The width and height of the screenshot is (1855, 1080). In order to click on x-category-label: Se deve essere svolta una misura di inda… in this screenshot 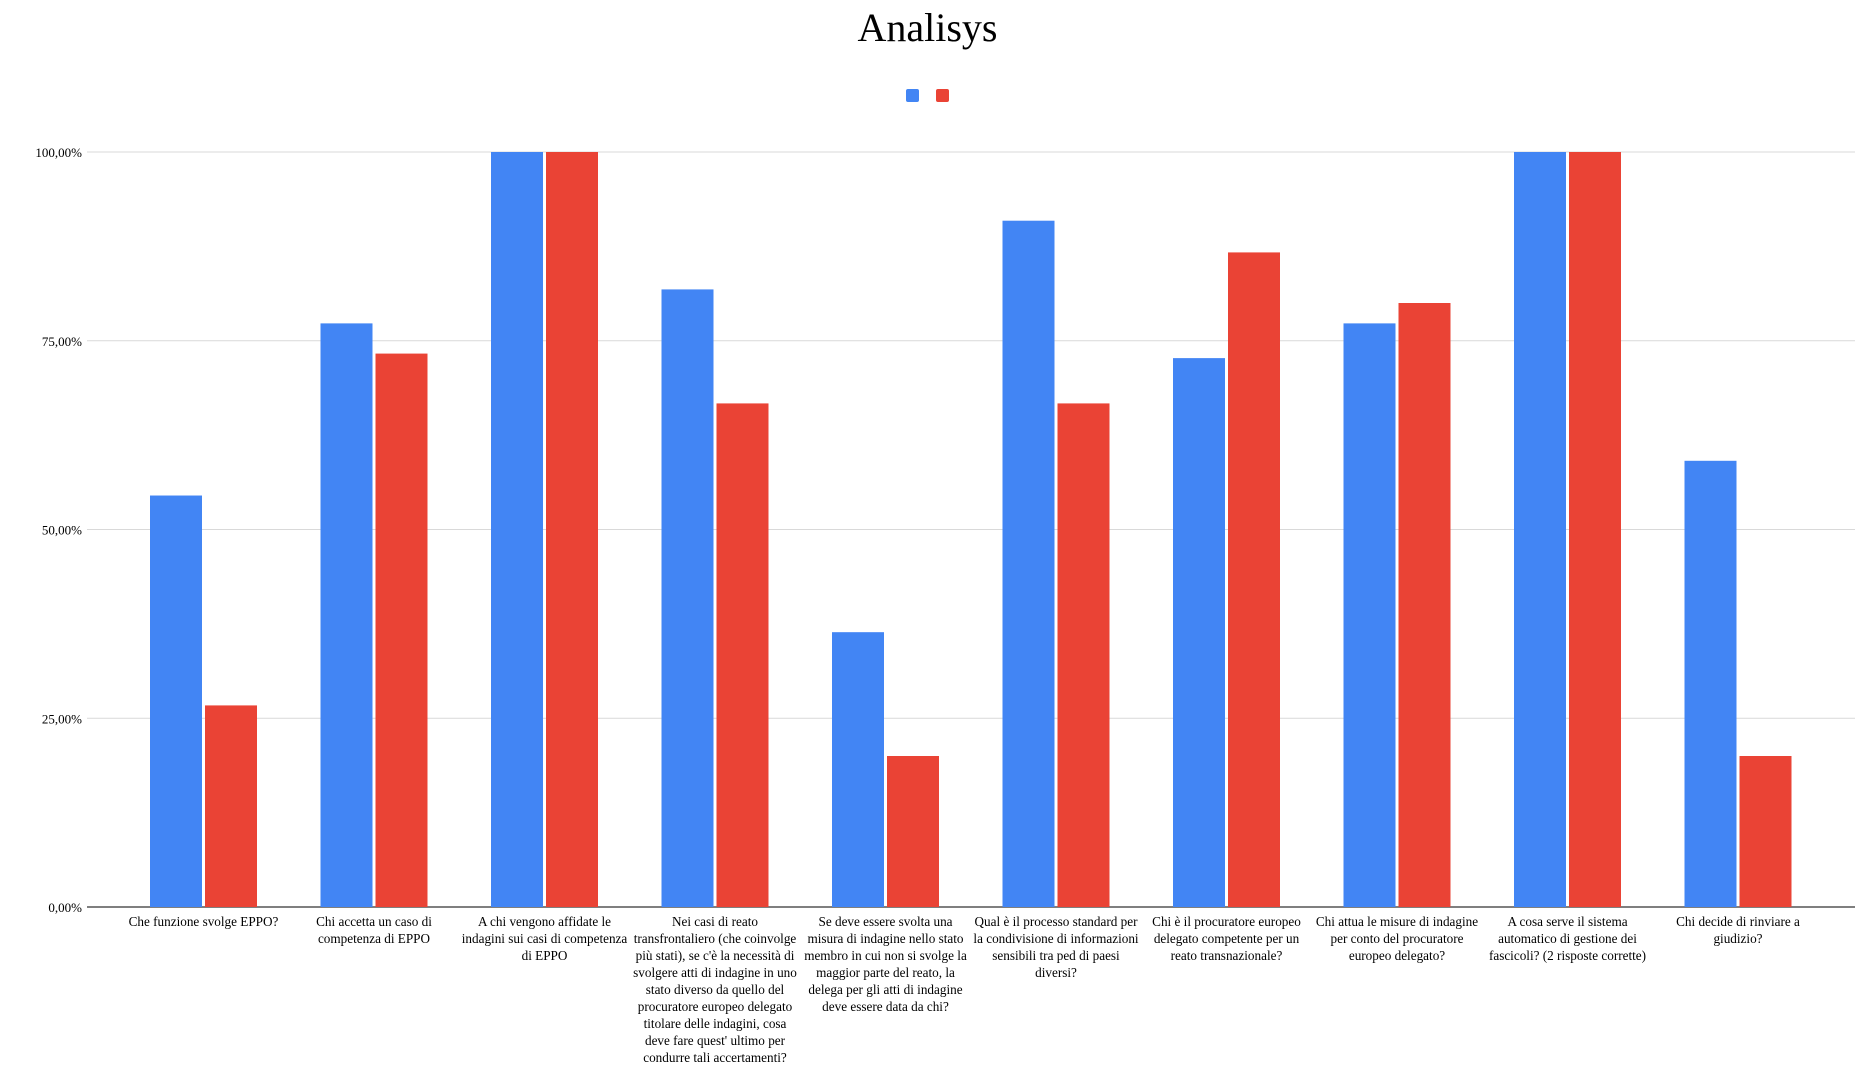, I will do `click(885, 964)`.